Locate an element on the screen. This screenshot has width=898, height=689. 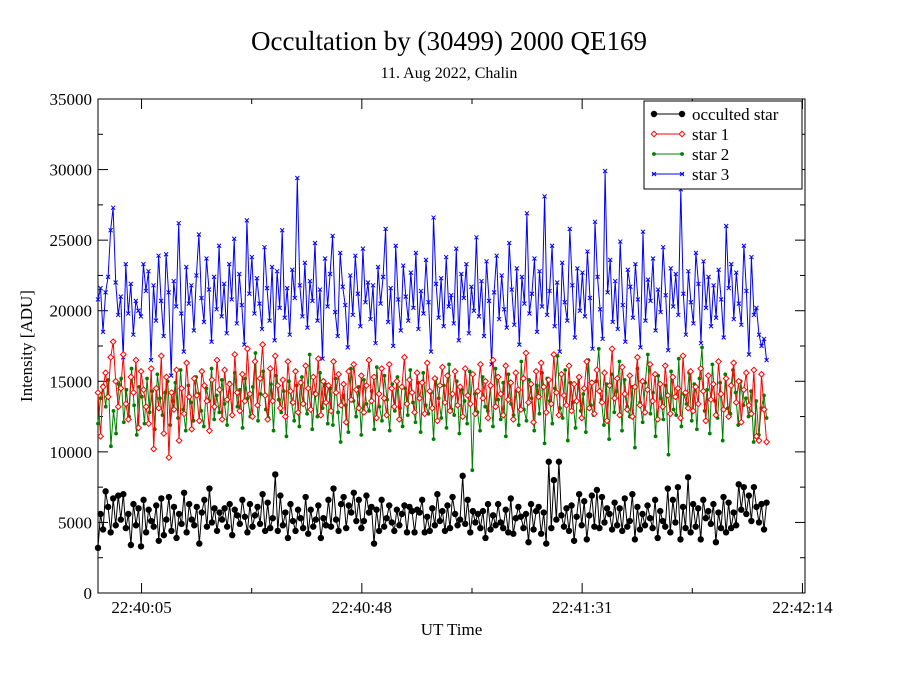
y-tick-label: 35000 is located at coordinates (71, 99).